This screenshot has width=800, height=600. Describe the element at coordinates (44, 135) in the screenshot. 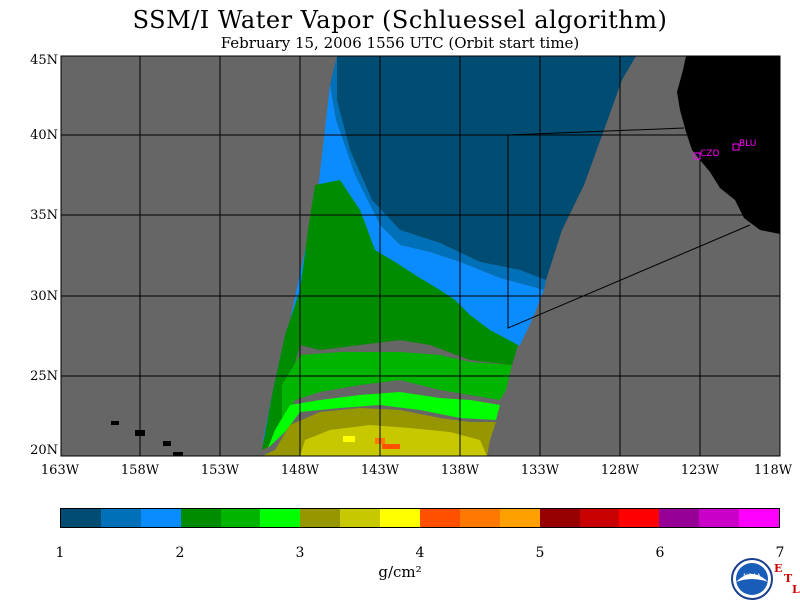

I see `lat-label-40n: 40N` at that location.